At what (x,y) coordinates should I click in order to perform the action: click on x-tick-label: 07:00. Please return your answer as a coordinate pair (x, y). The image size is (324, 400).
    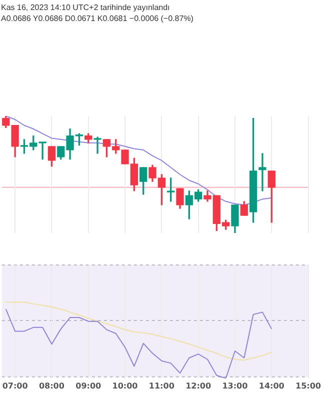
    Looking at the image, I should click on (15, 385).